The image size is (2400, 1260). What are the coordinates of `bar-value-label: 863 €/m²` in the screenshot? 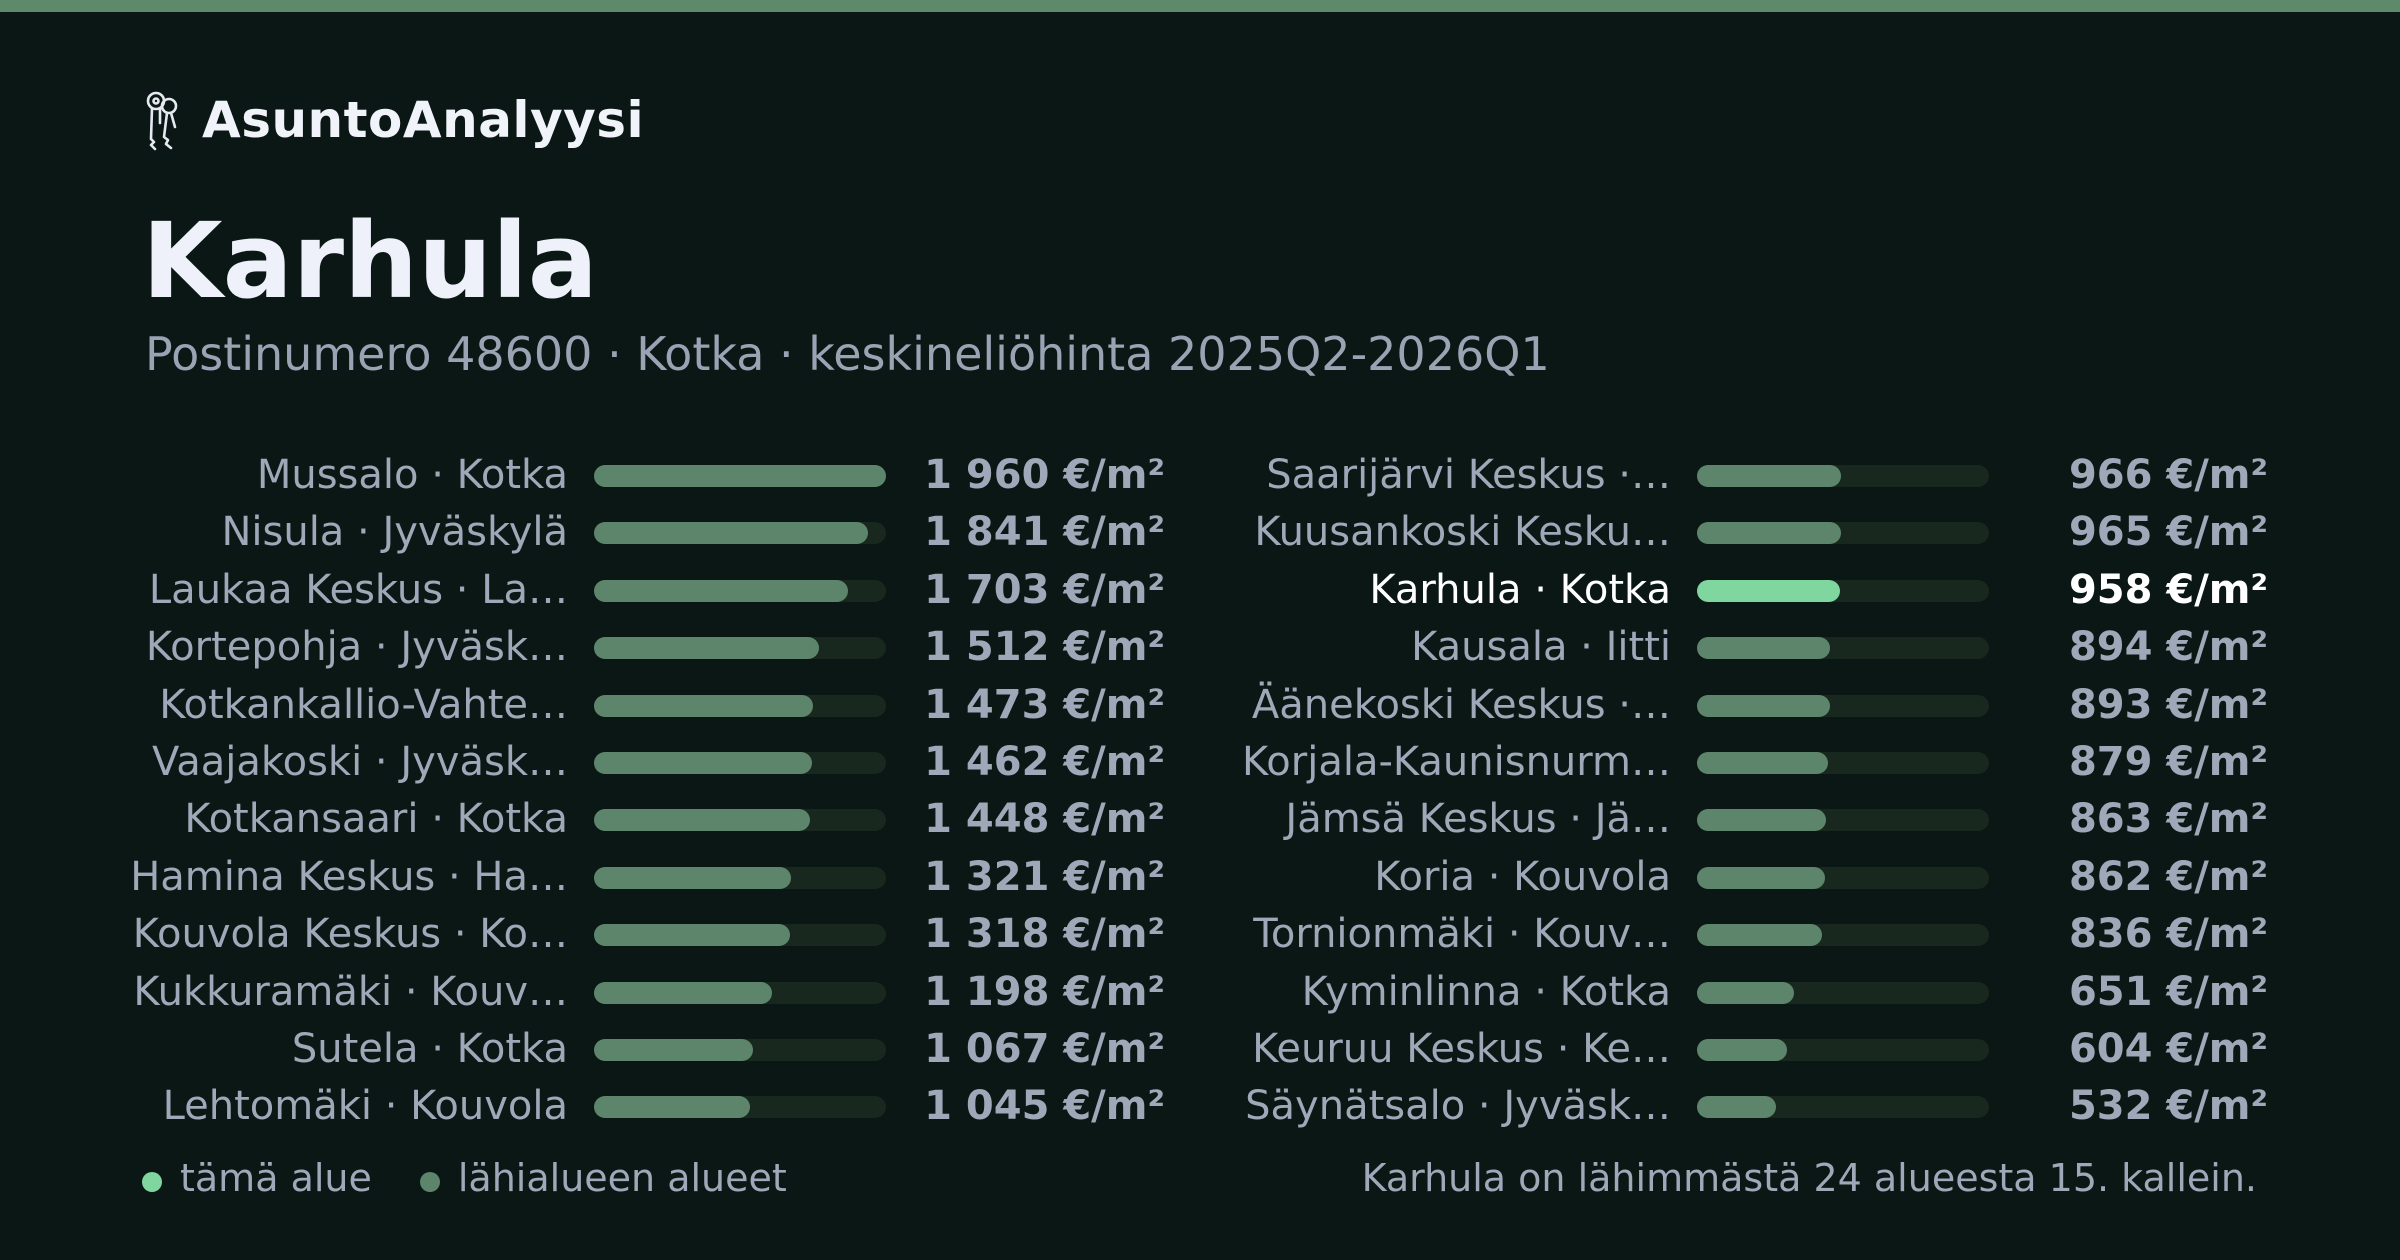 It's located at (2168, 819).